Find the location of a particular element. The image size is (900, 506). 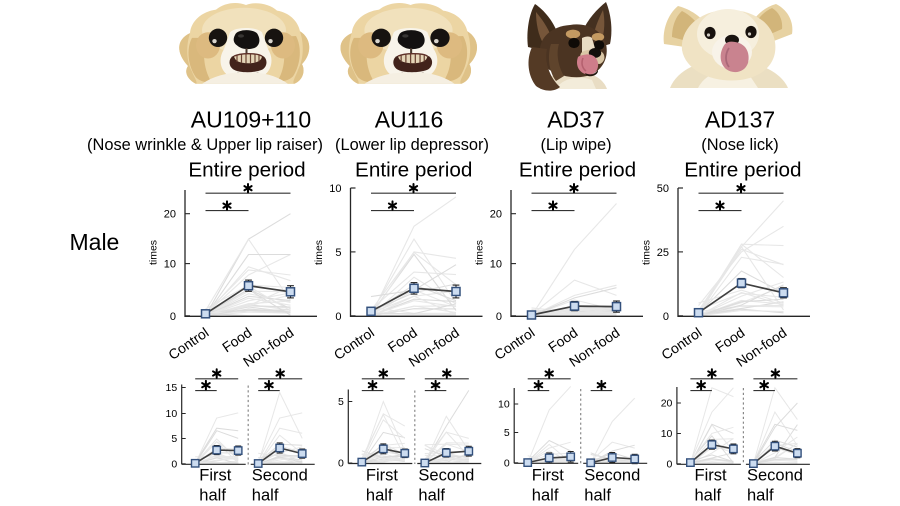

svg-text: AD37 is located at coordinates (576, 119).